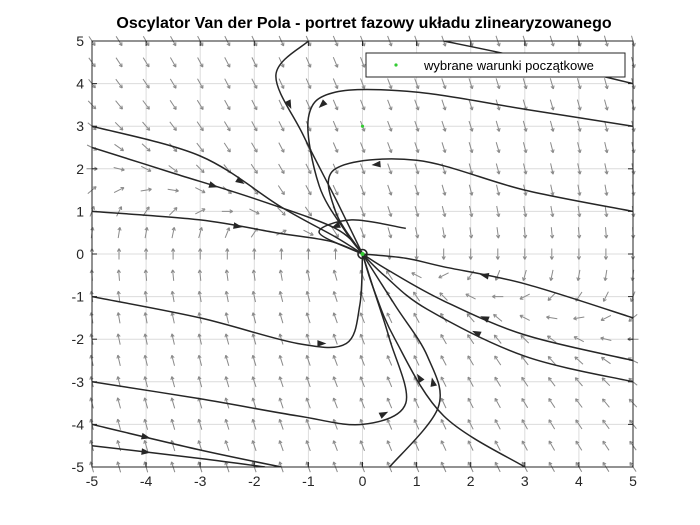  What do you see at coordinates (579, 481) in the screenshot?
I see `x-tick-label: 4` at bounding box center [579, 481].